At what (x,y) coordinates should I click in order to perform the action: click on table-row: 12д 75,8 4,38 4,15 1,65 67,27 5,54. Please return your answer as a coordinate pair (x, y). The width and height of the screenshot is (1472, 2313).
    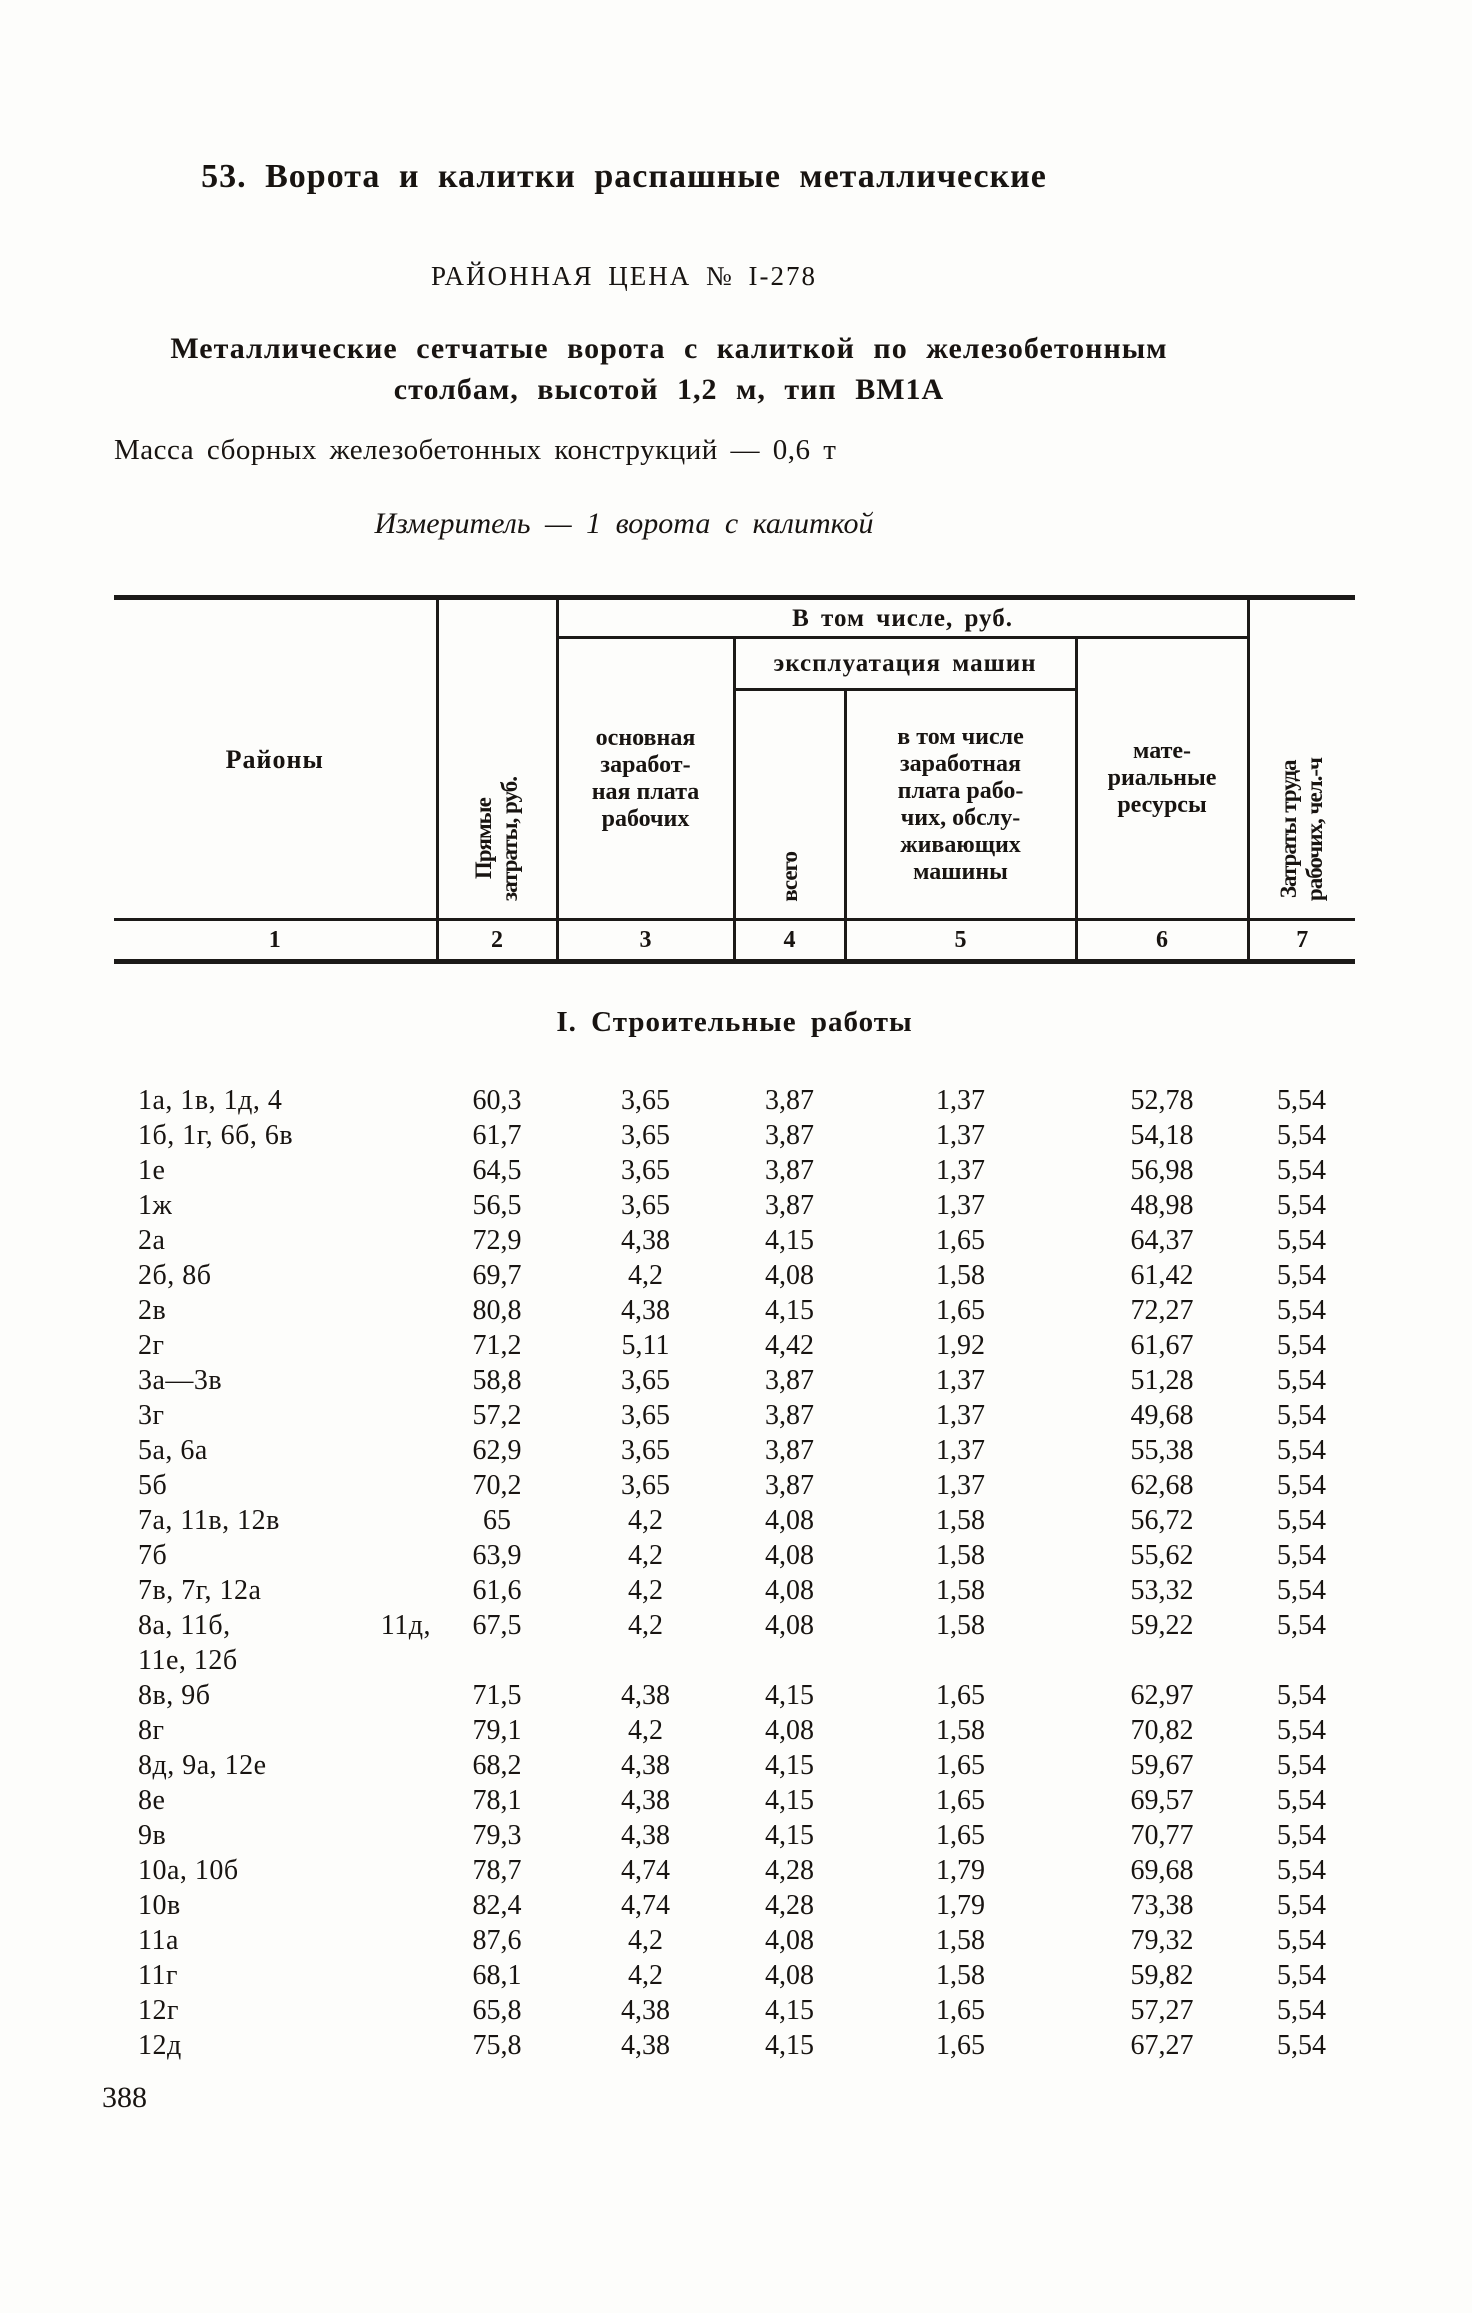
    Looking at the image, I should click on (734, 2045).